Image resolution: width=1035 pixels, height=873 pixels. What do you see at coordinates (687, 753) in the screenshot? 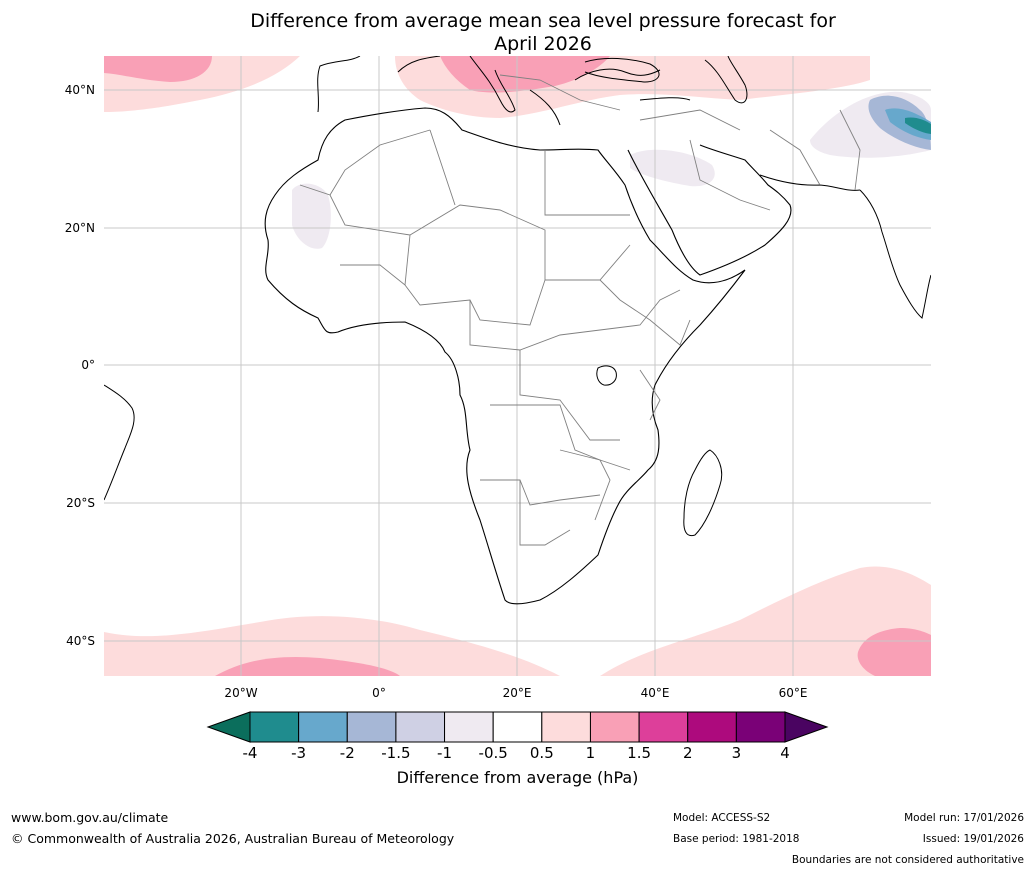
I see `colorbar-tick-label: 2` at bounding box center [687, 753].